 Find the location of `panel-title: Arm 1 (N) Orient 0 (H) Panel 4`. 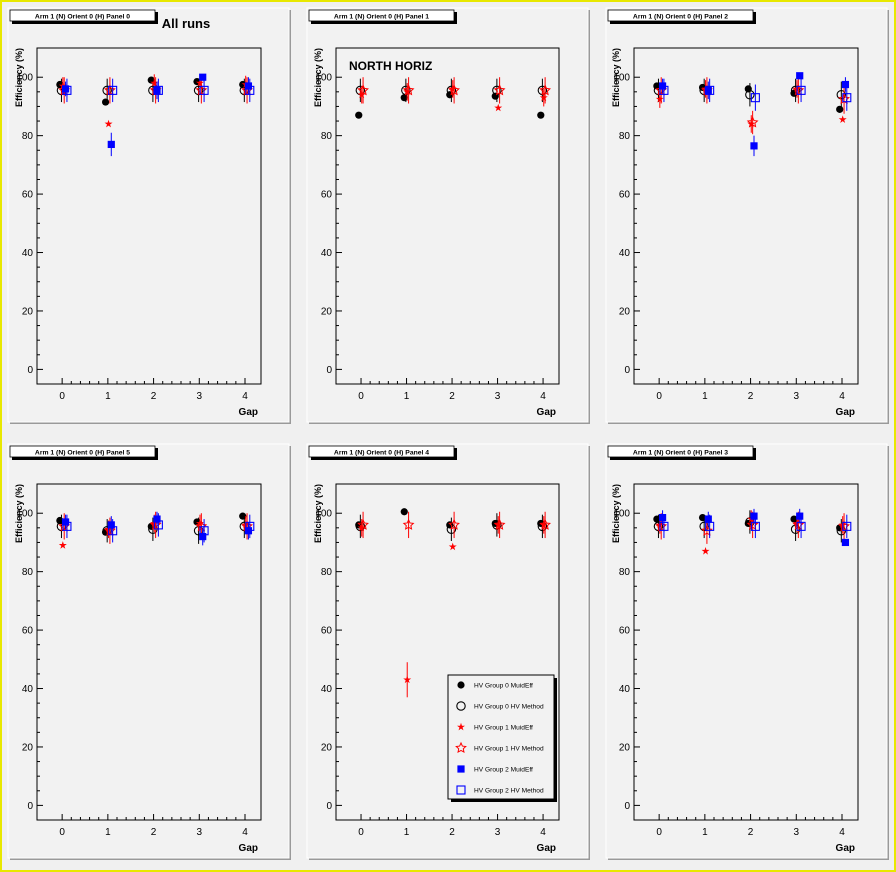

panel-title: Arm 1 (N) Orient 0 (H) Panel 4 is located at coordinates (381, 453).